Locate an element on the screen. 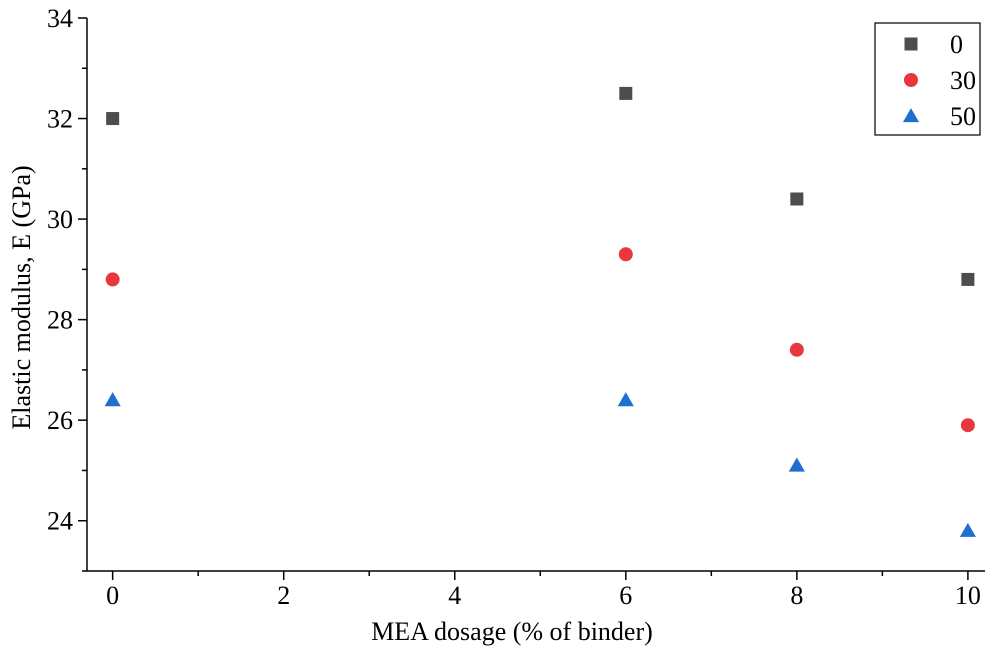  x-tick-label: 2 is located at coordinates (283, 595).